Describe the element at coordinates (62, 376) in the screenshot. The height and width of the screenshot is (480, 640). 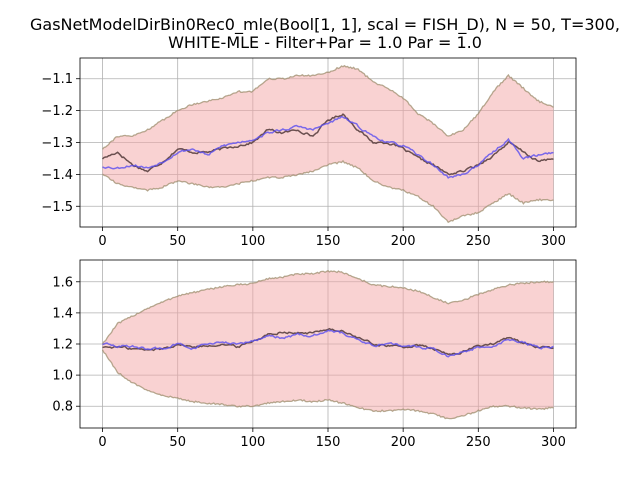
I see `y-tick-label: 1.0` at that location.